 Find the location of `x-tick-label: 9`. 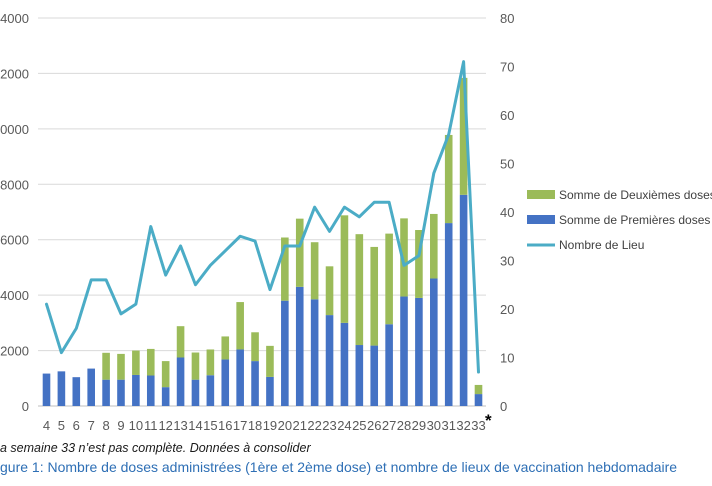

x-tick-label: 9 is located at coordinates (120, 425).